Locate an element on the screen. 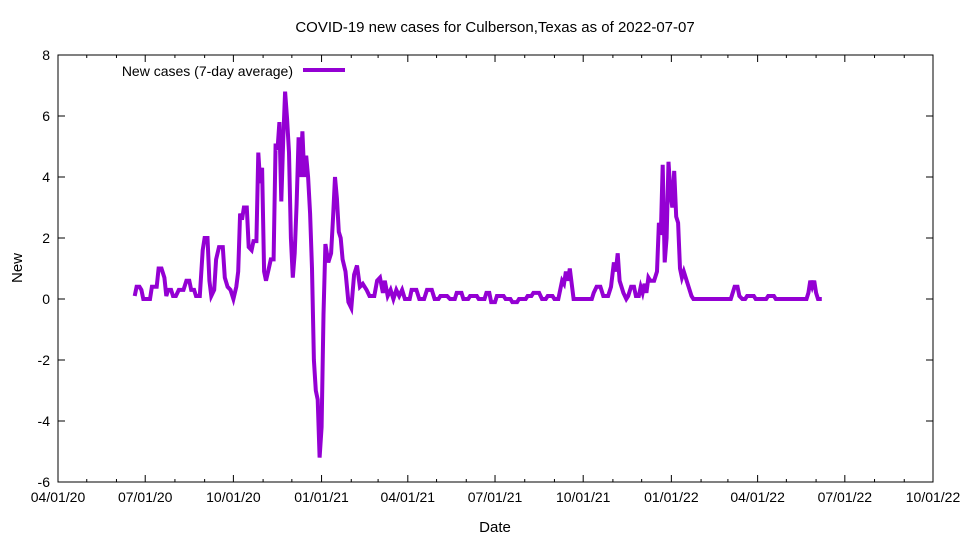 The width and height of the screenshot is (960, 540). y-tick-label: 4 is located at coordinates (46, 177).